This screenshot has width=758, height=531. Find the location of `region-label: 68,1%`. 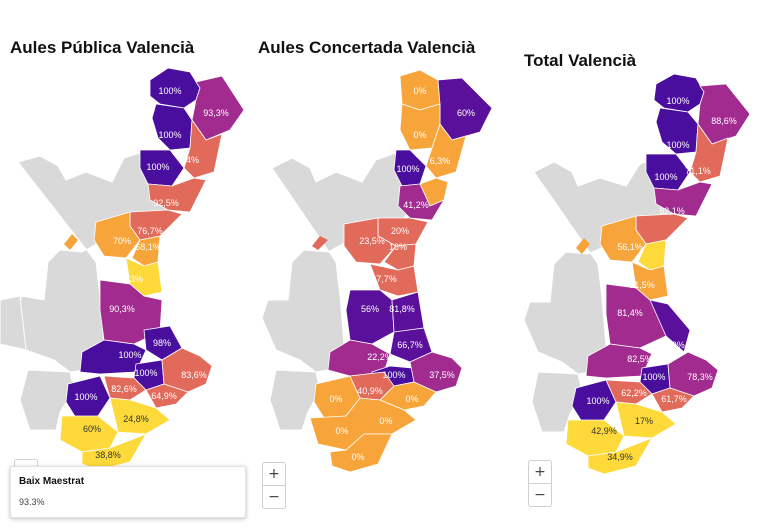

region-label: 68,1% is located at coordinates (148, 247).